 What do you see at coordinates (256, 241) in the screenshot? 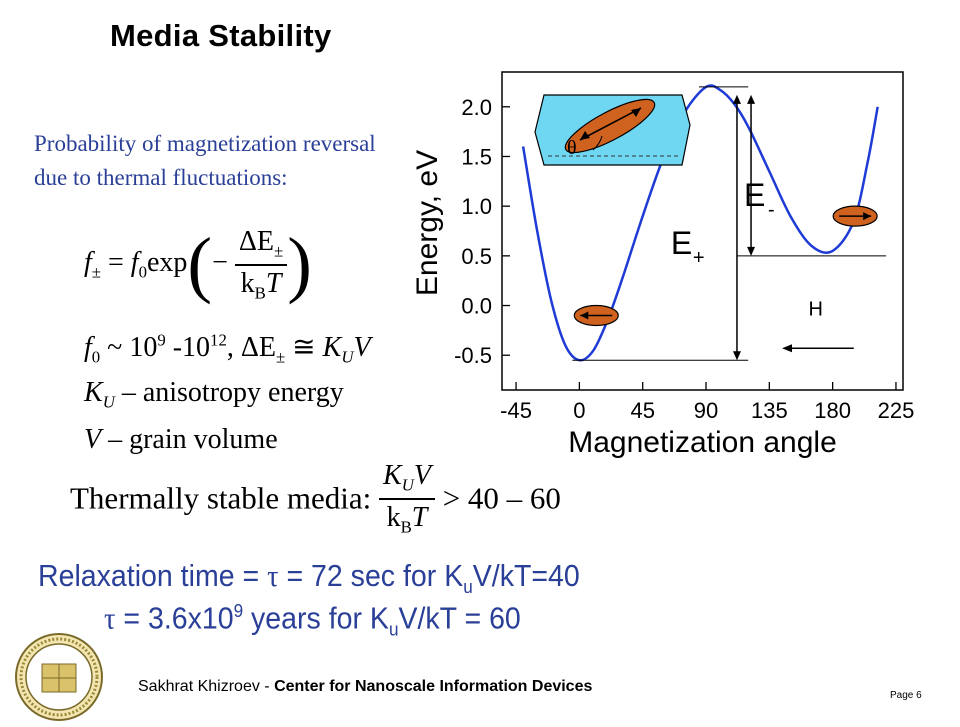
I see `eq1-numerator: ΔE` at bounding box center [256, 241].